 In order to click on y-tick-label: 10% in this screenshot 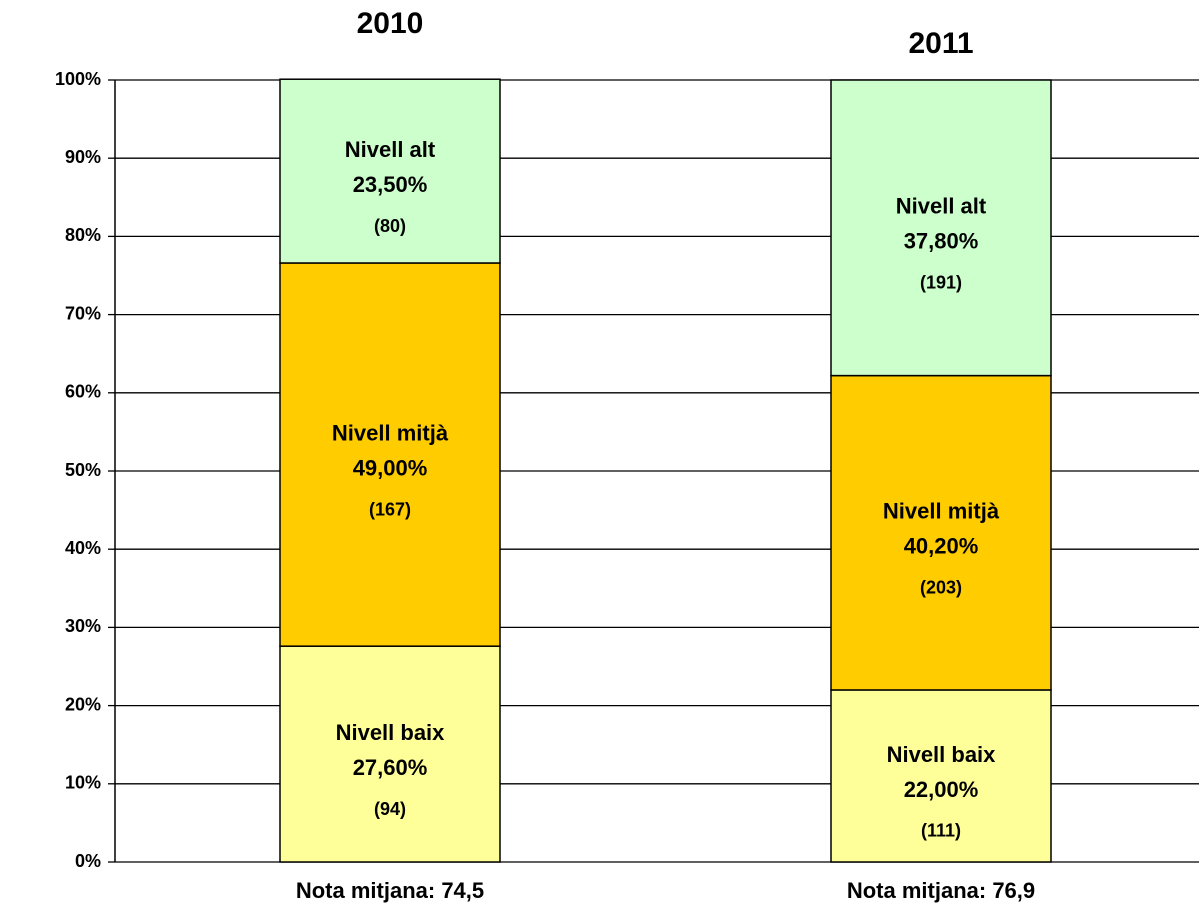, I will do `click(83, 783)`.